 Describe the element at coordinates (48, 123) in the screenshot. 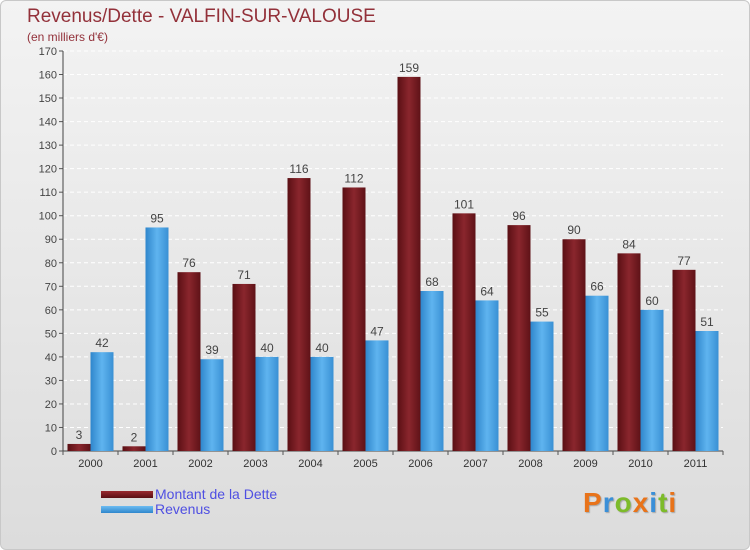

I see `y-tick-label: 140` at that location.